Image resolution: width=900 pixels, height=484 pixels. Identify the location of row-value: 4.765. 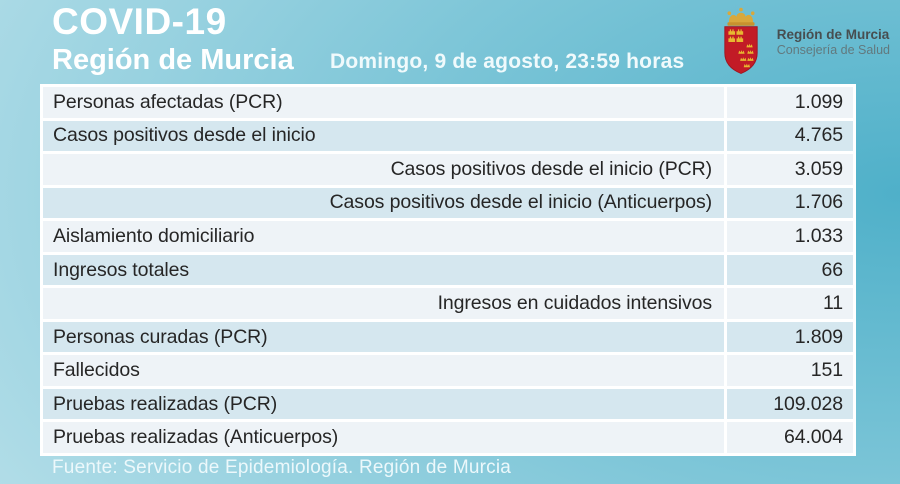
(790, 136).